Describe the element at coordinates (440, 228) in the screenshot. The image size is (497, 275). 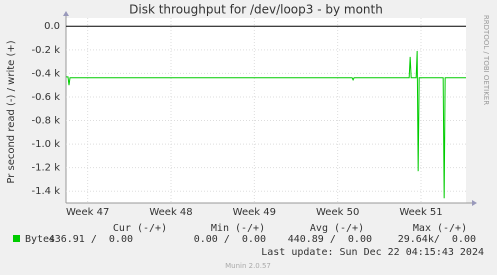
I see `legend-header: Max (-/+)` at that location.